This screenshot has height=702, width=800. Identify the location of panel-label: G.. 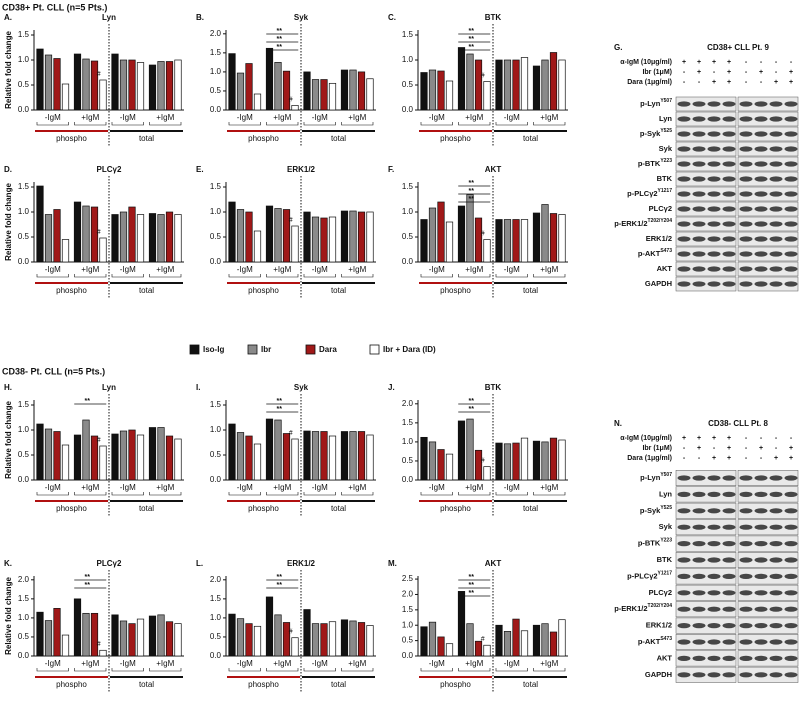
(618, 47).